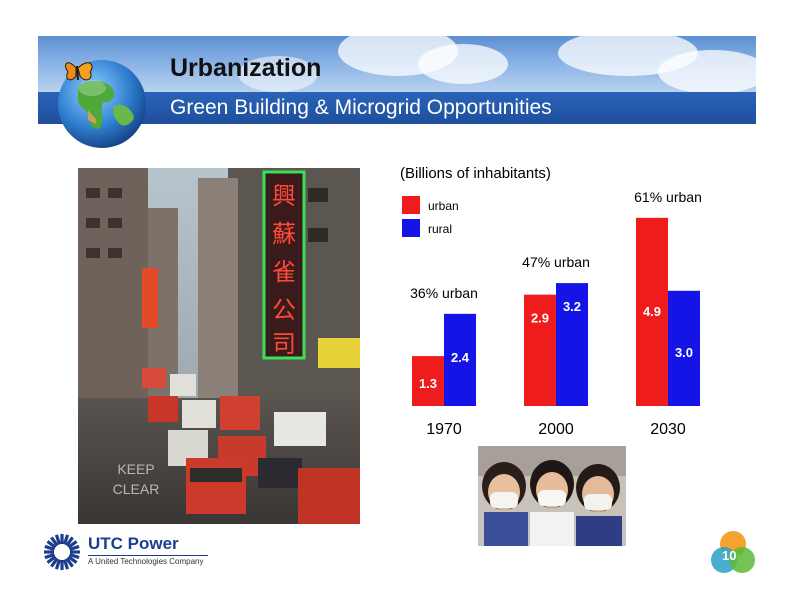 The width and height of the screenshot is (792, 612). I want to click on legend-label-urban: urban, so click(443, 206).